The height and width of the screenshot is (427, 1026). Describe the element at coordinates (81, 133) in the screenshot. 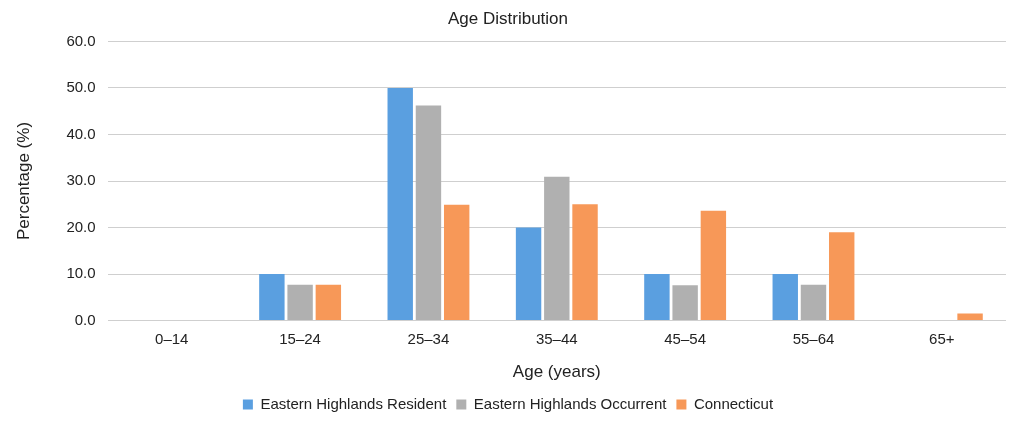

I see `y-tick-label: 40.0` at that location.